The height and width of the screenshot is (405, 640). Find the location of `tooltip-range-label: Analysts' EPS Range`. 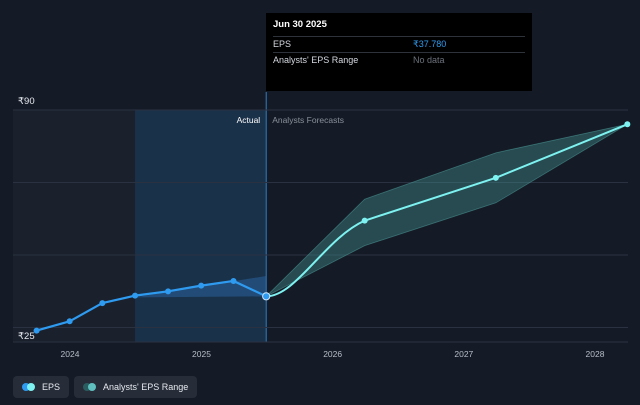

tooltip-range-label: Analysts' EPS Range is located at coordinates (316, 60).